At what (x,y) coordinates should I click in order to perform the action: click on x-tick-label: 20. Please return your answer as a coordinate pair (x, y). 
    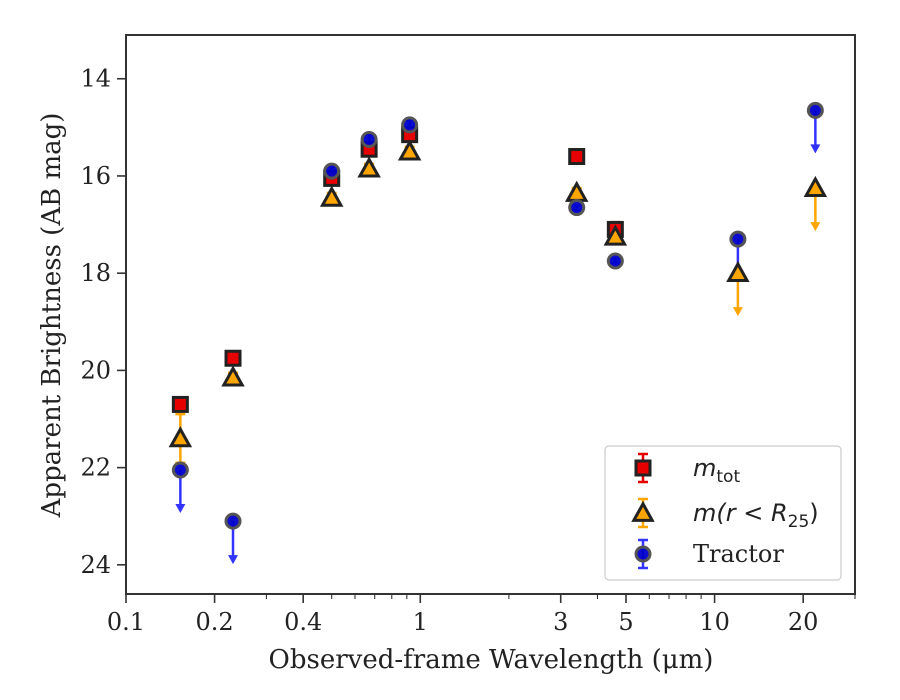
    Looking at the image, I should click on (803, 622).